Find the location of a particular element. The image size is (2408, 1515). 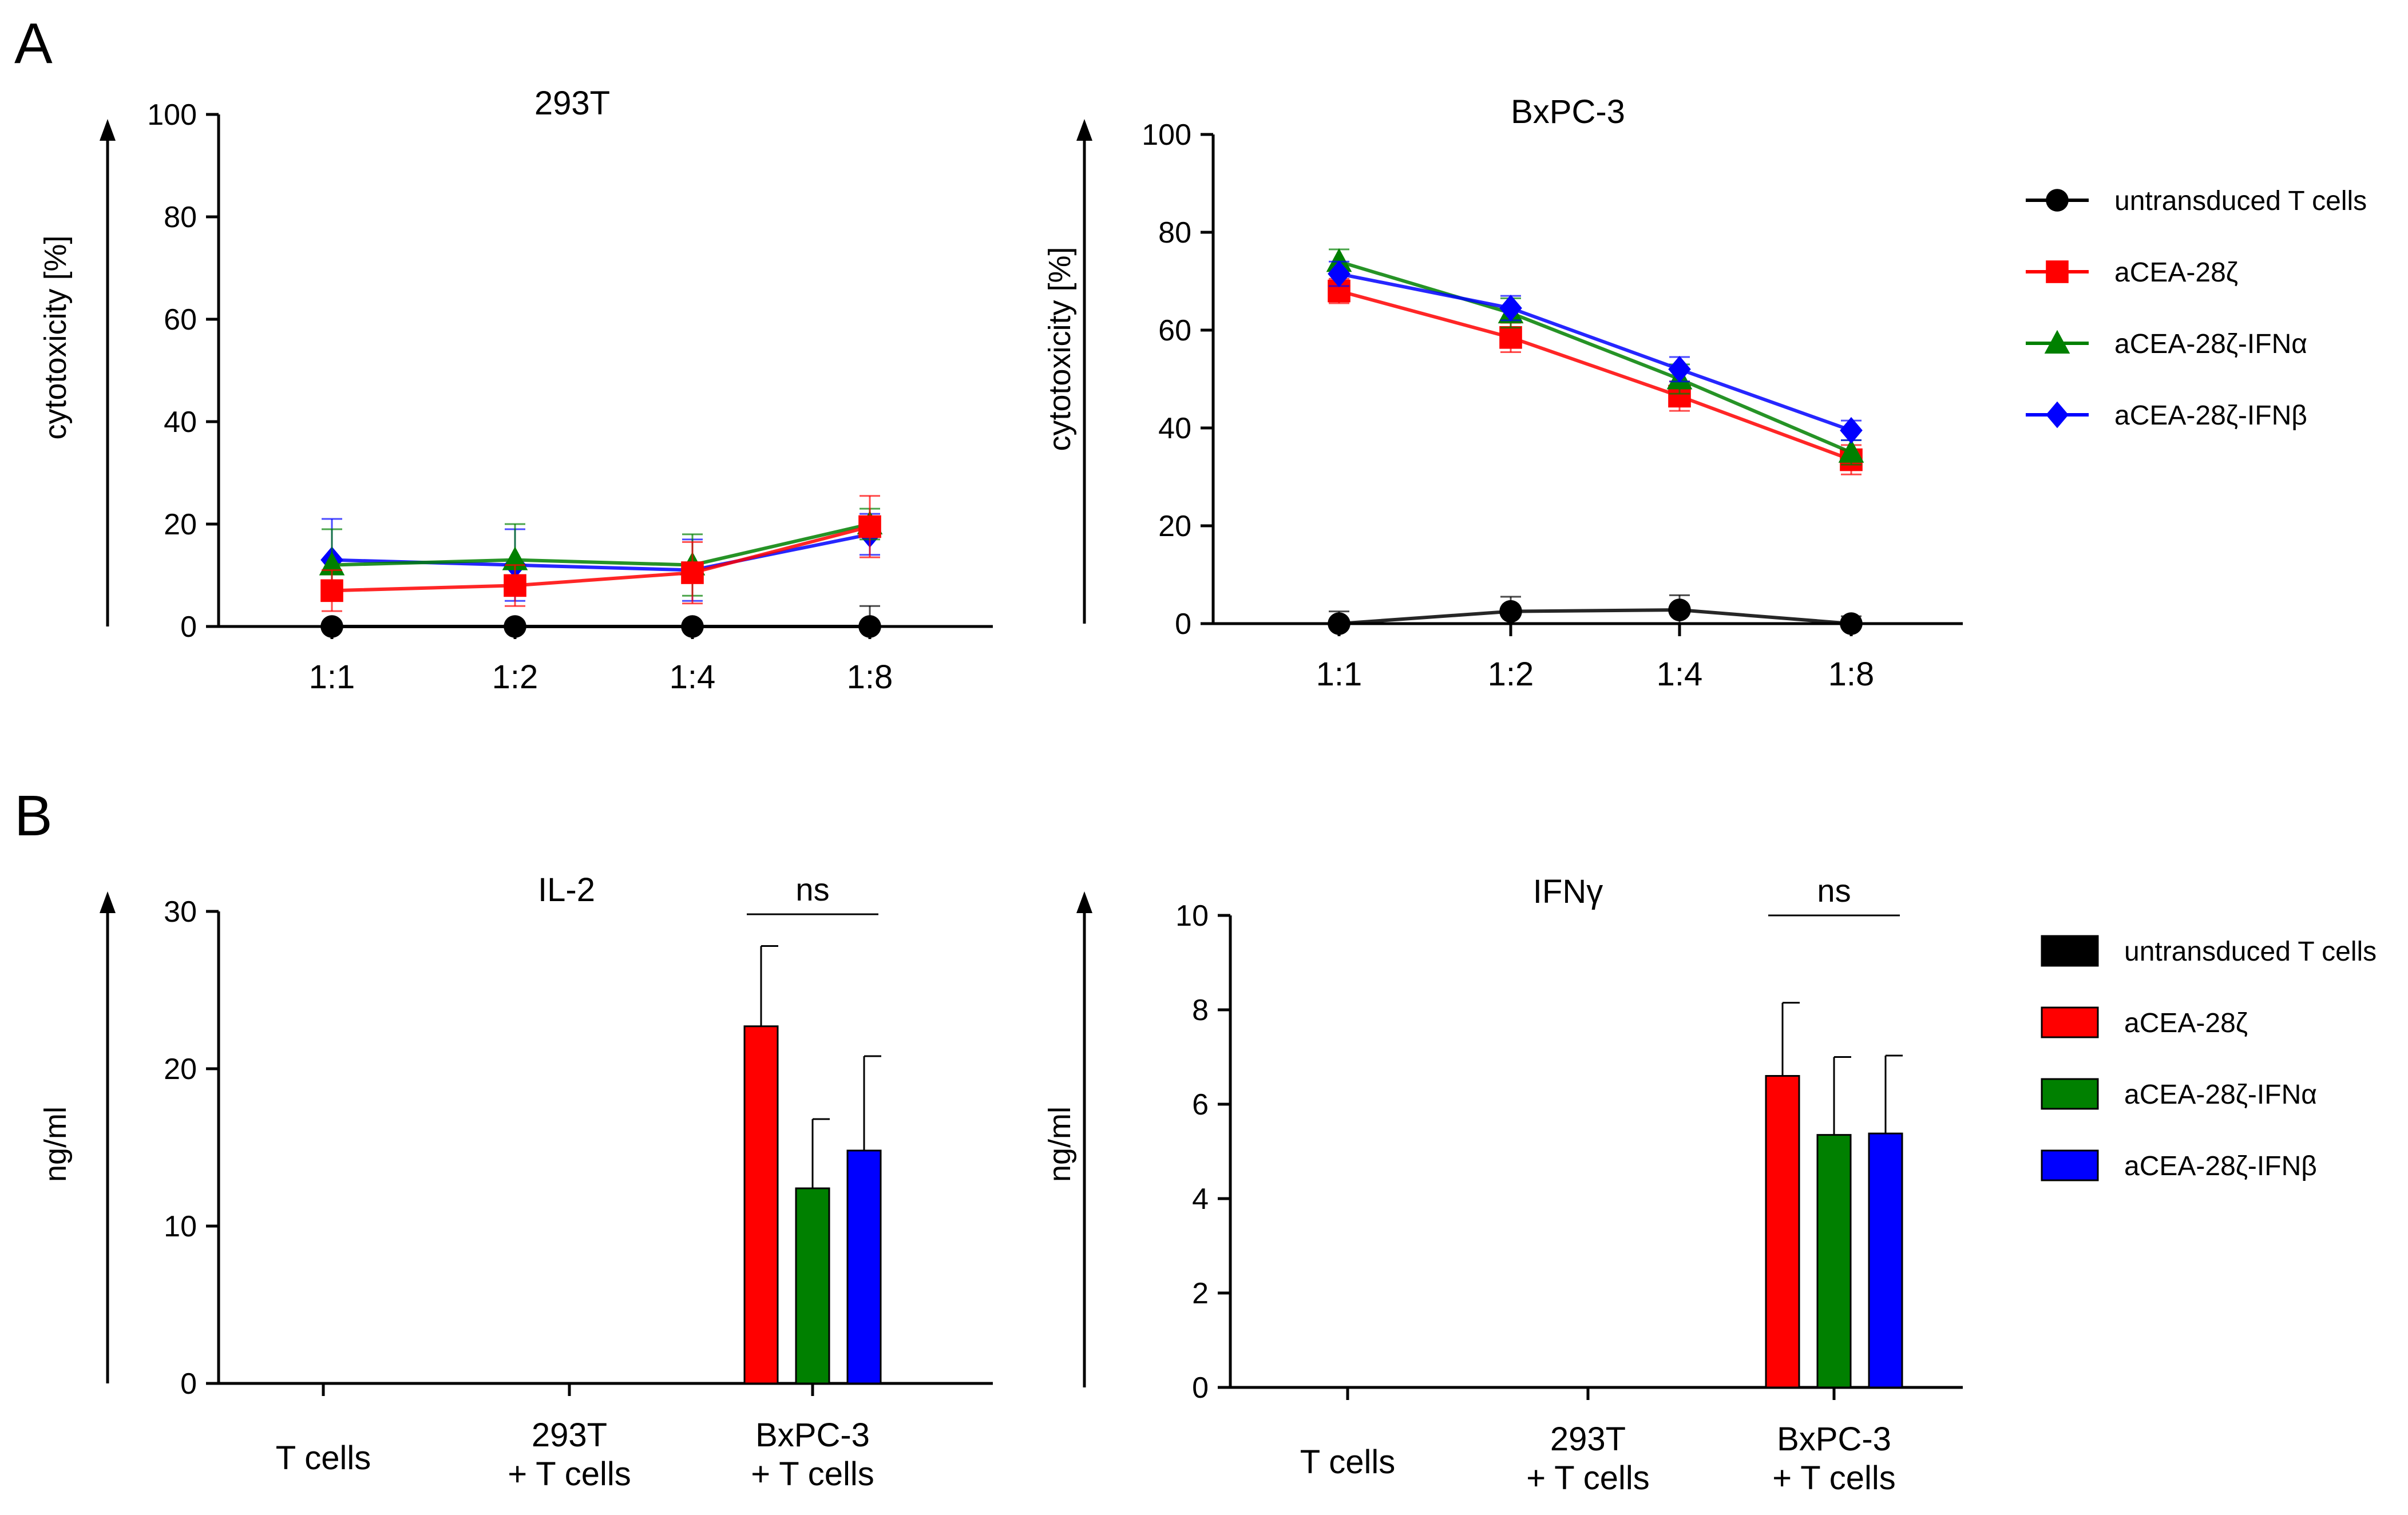

chart-title: BxPC-3 is located at coordinates (1568, 112).